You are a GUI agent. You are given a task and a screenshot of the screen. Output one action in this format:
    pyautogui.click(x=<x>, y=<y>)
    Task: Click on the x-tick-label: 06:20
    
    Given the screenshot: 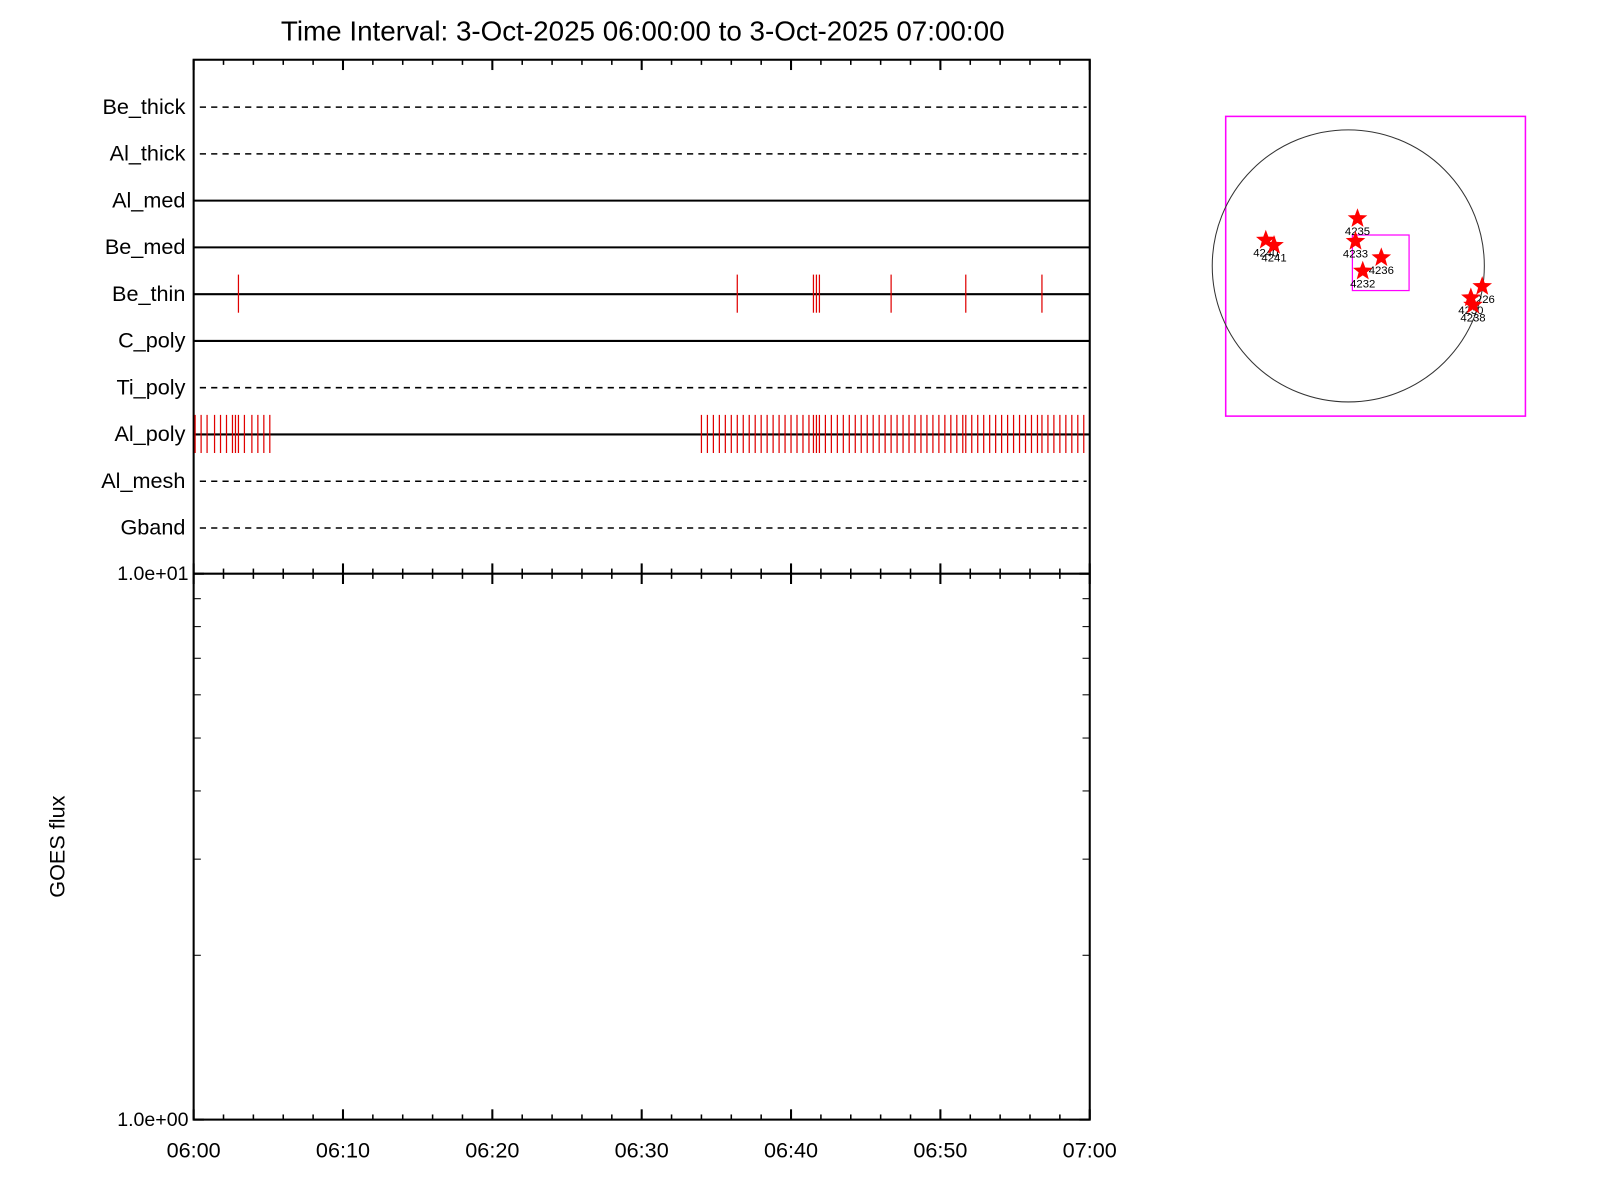 What is the action you would take?
    pyautogui.click(x=492, y=1149)
    